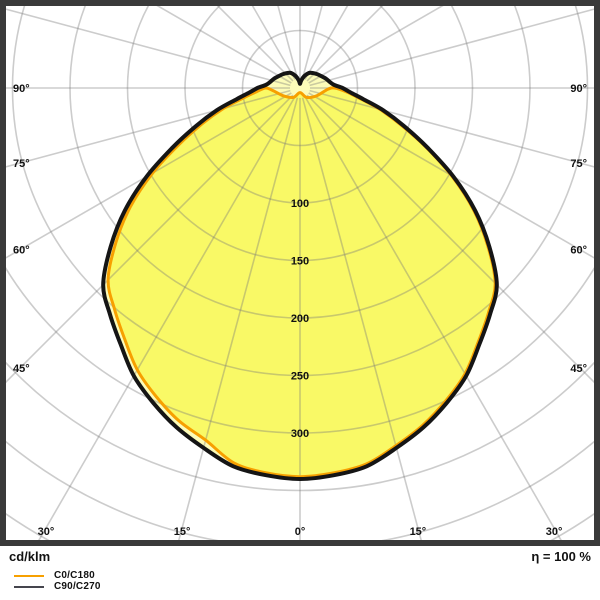  Describe the element at coordinates (300, 377) in the screenshot. I see `ring-label-250: 250` at that location.